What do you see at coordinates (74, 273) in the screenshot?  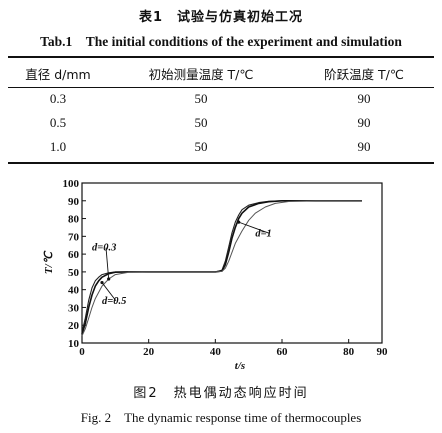 I see `y-tick-label: 50` at bounding box center [74, 273].